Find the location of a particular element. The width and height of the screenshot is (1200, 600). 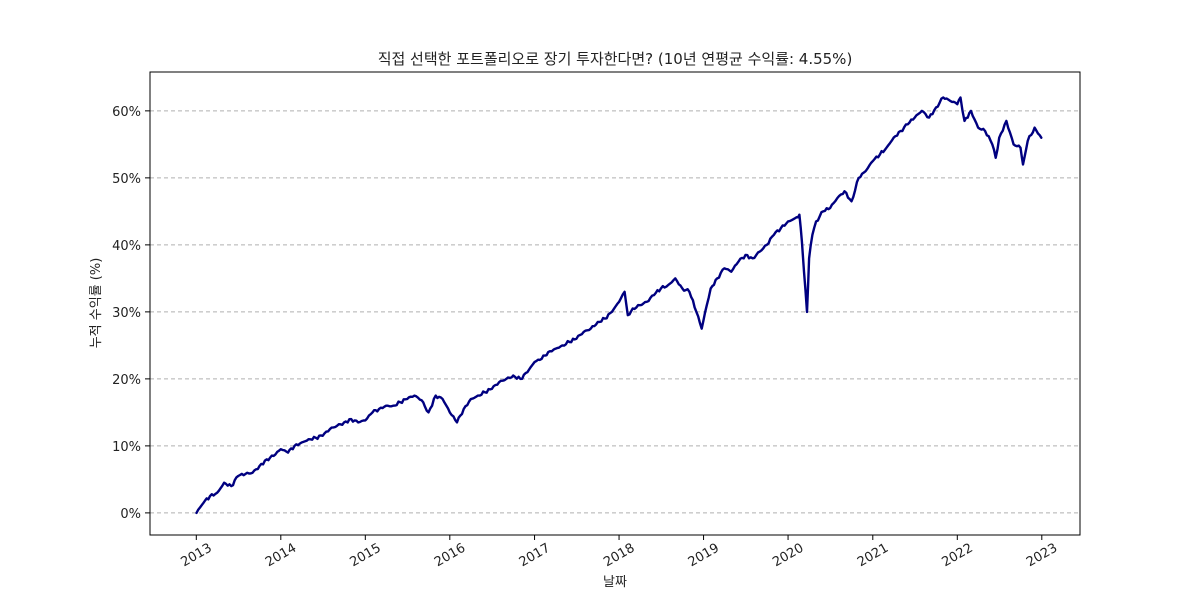

y-tick-label: 50% is located at coordinates (126, 179).